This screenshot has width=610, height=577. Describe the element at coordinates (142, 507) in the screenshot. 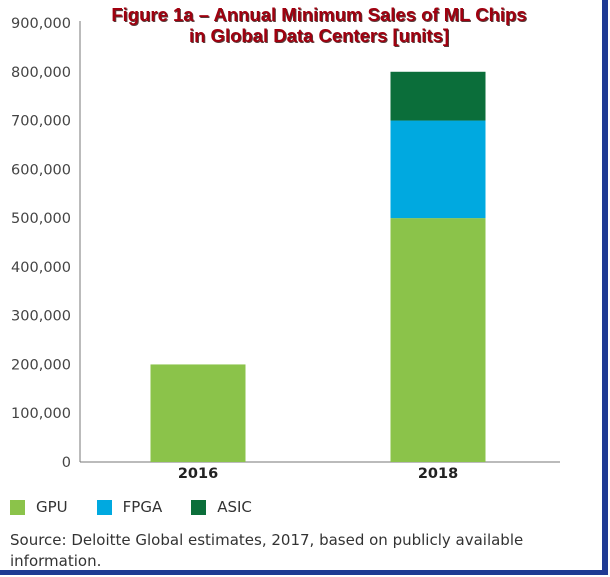

I see `legend-label-fpga: FPGA` at that location.